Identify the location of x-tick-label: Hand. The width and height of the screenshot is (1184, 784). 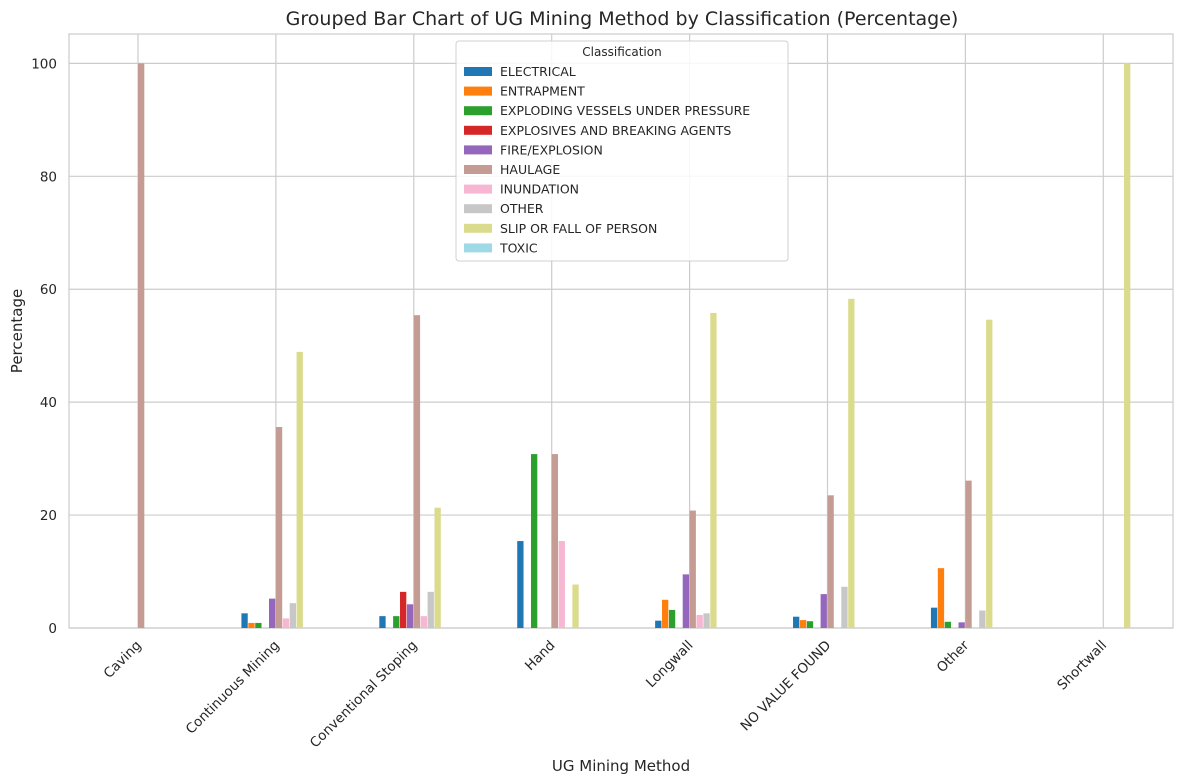
(540, 656).